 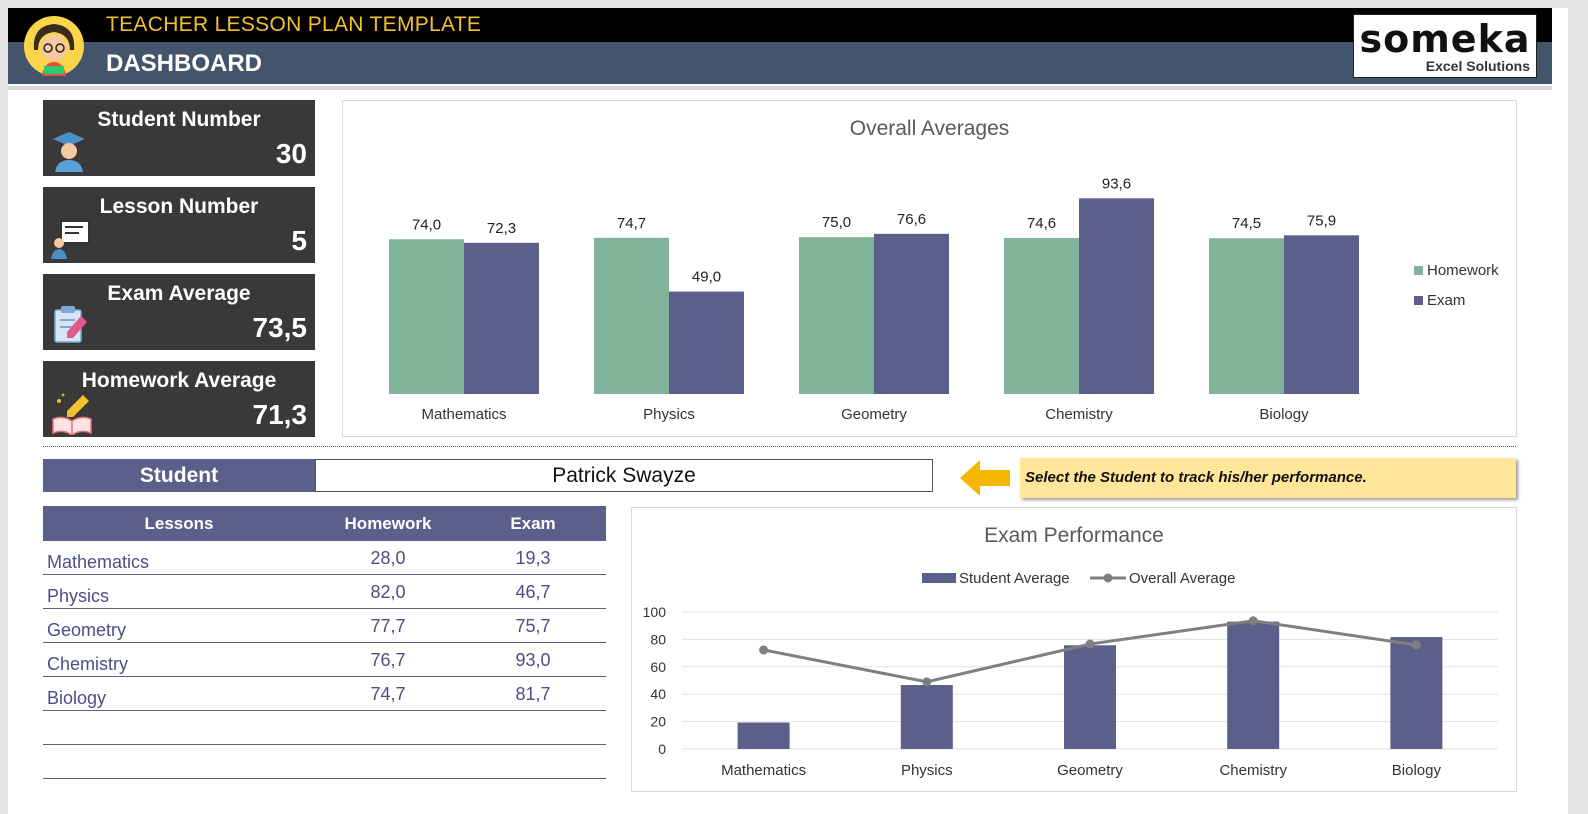 What do you see at coordinates (836, 222) in the screenshot?
I see `data-label: 75,0` at bounding box center [836, 222].